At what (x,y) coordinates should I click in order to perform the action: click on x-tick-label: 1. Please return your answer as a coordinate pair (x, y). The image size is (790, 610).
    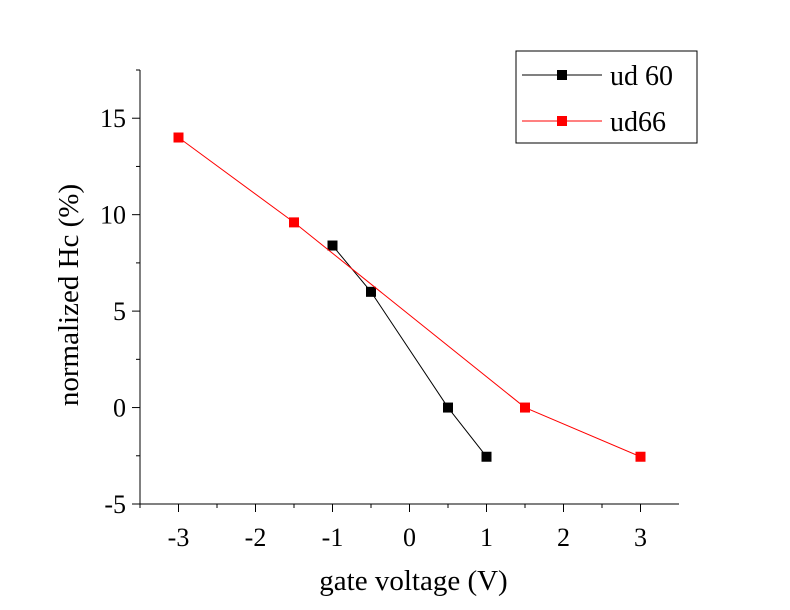
    Looking at the image, I should click on (486, 537).